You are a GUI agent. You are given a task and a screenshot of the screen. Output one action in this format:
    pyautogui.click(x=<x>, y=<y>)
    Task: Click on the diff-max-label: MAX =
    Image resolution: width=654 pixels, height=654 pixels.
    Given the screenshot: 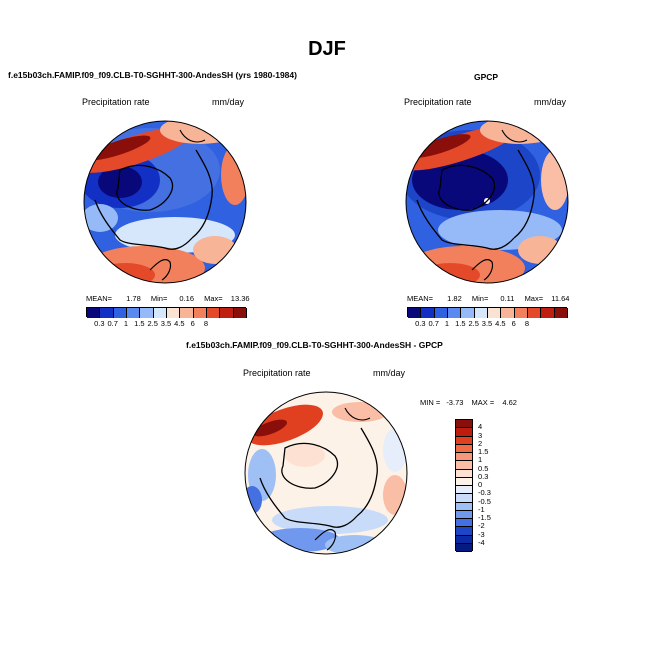 What is the action you would take?
    pyautogui.click(x=483, y=402)
    